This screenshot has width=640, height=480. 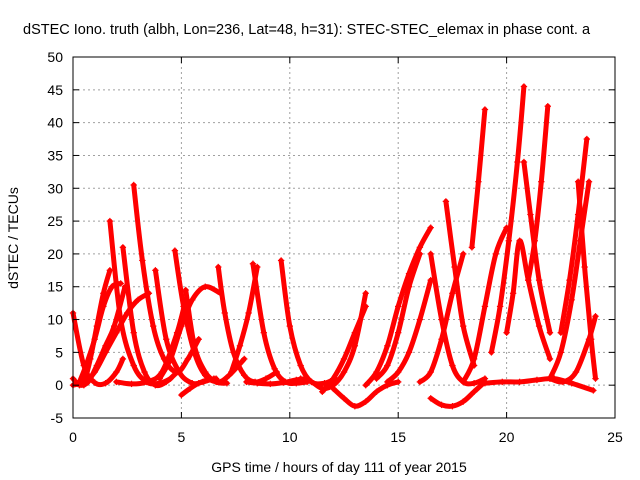 What do you see at coordinates (55, 188) in the screenshot?
I see `y-tick-label: 30` at bounding box center [55, 188].